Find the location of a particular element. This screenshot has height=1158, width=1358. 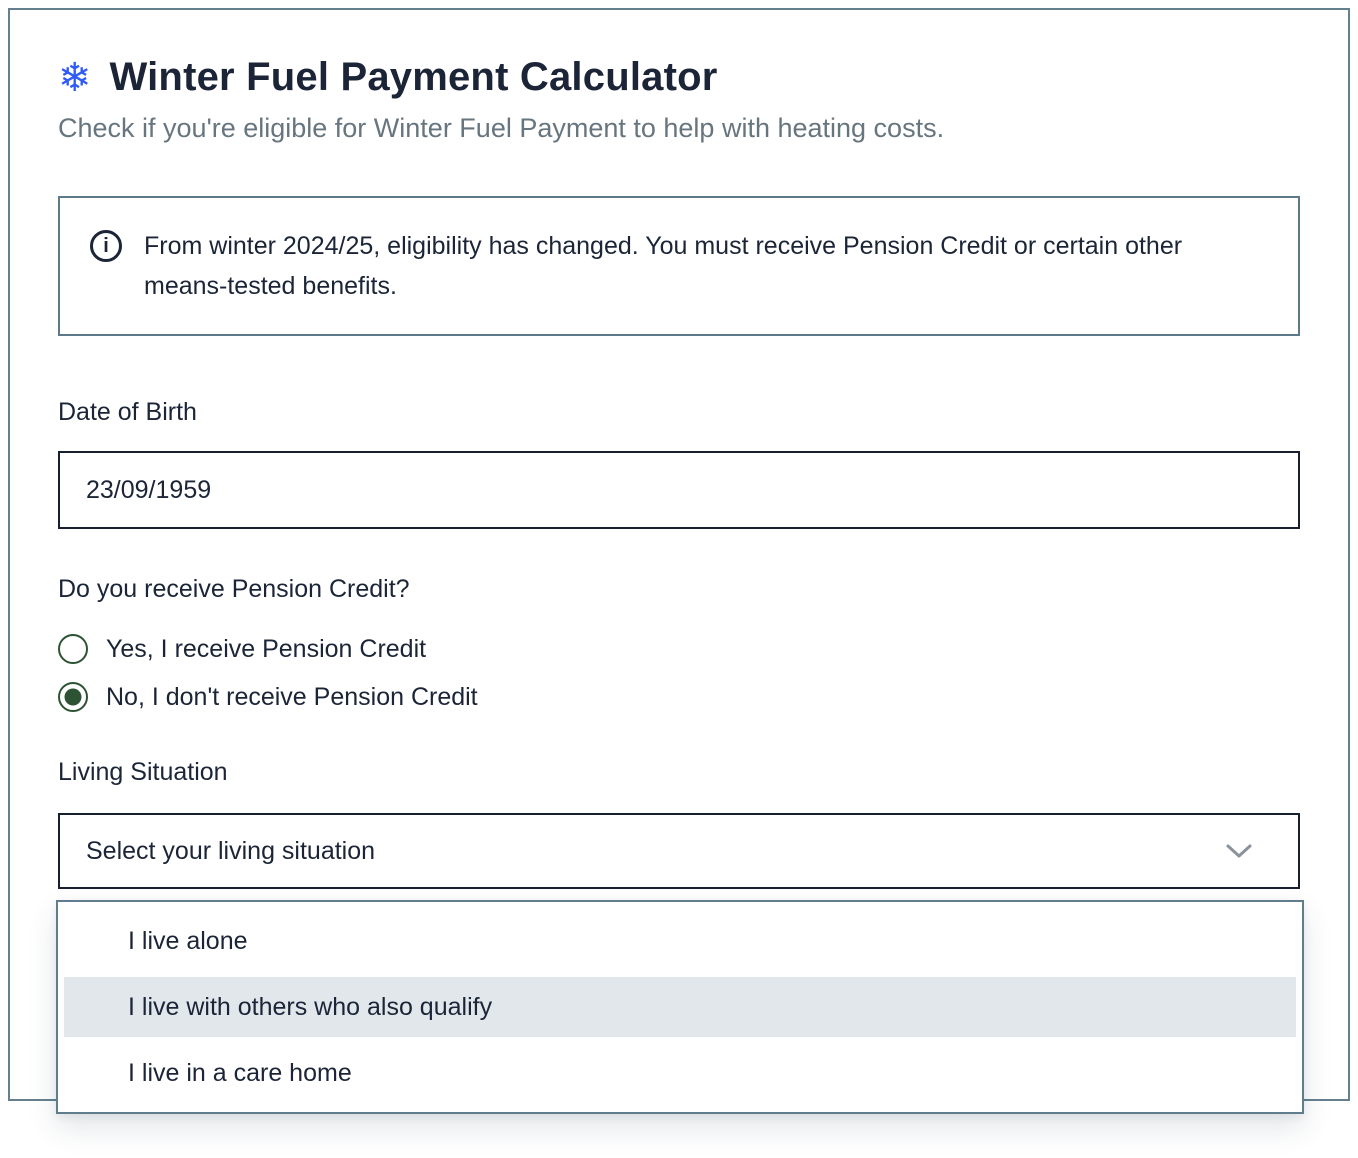

radio-label-no: No, I don't receive Pension Credit is located at coordinates (292, 696).